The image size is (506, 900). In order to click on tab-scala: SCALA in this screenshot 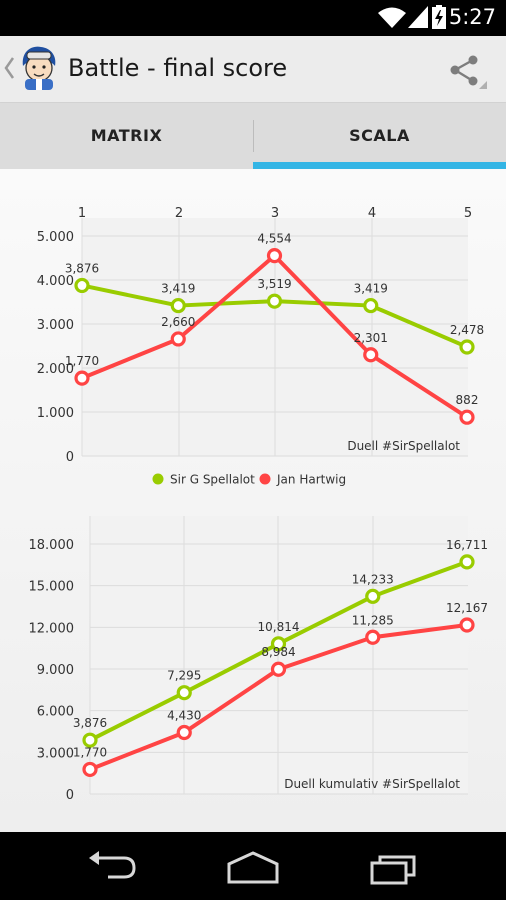, I will do `click(379, 136)`.